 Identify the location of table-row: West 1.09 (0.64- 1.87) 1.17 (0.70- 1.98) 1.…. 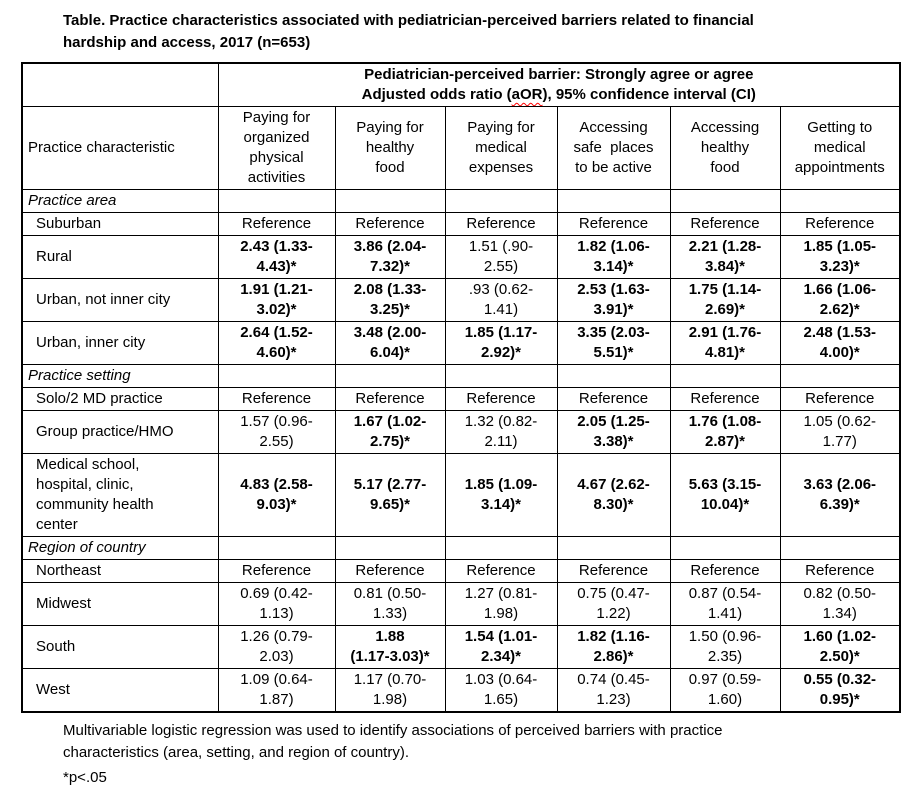
(461, 690).